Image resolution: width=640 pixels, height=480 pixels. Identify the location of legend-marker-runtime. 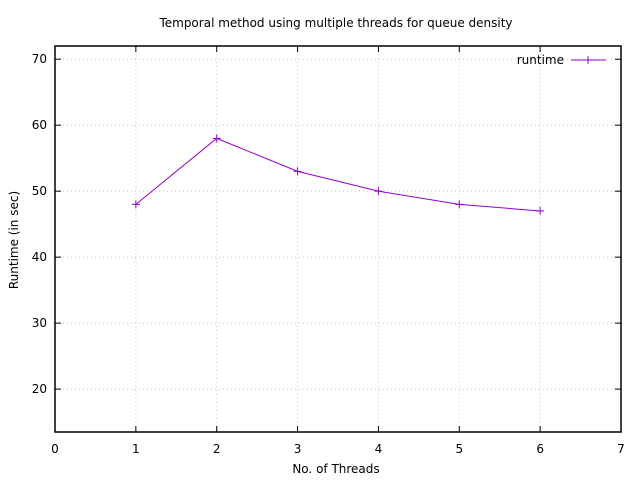
(588, 60).